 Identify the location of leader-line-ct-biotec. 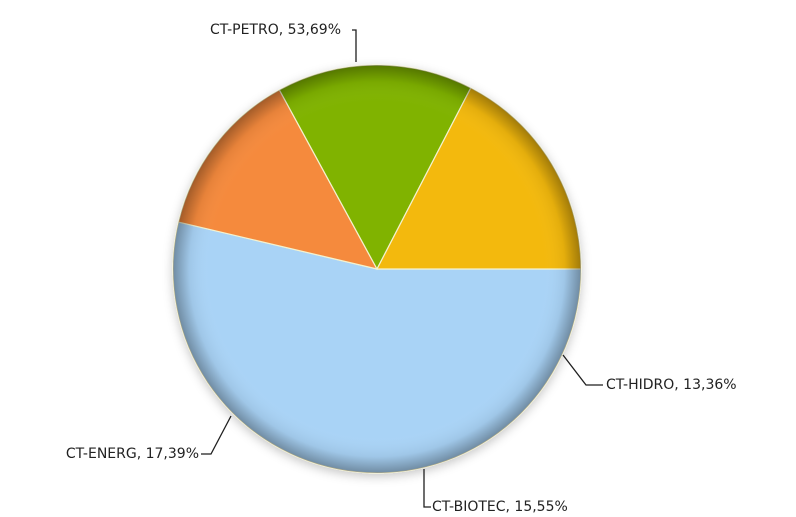
(427, 488).